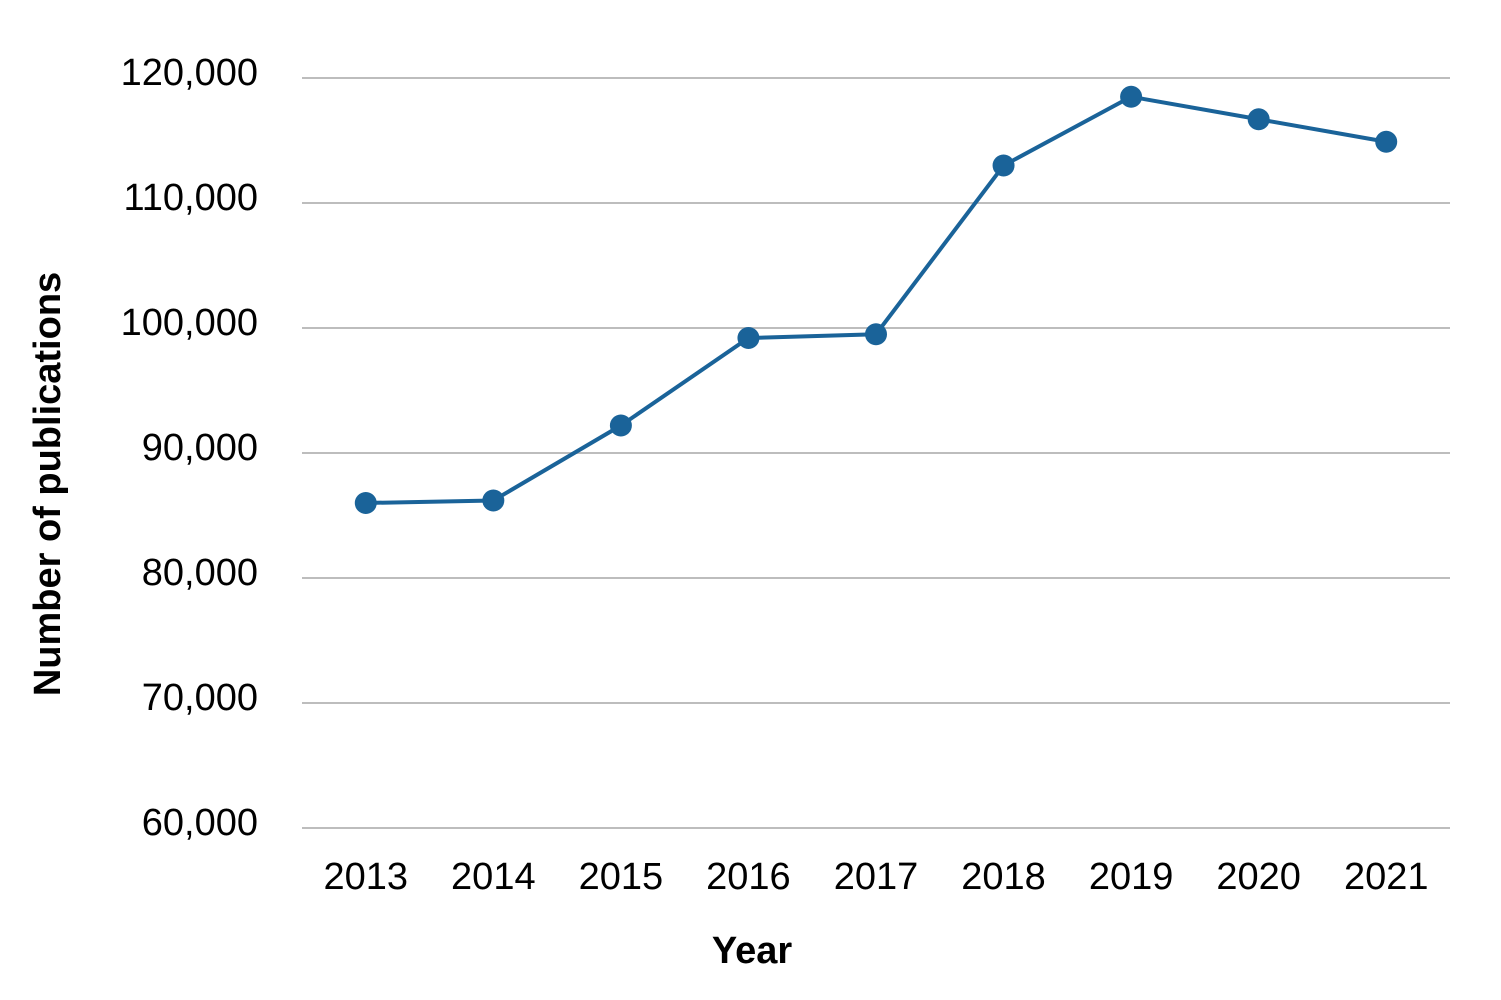 This screenshot has width=1501, height=1000. Describe the element at coordinates (1386, 877) in the screenshot. I see `x-tick-label: 2021` at that location.